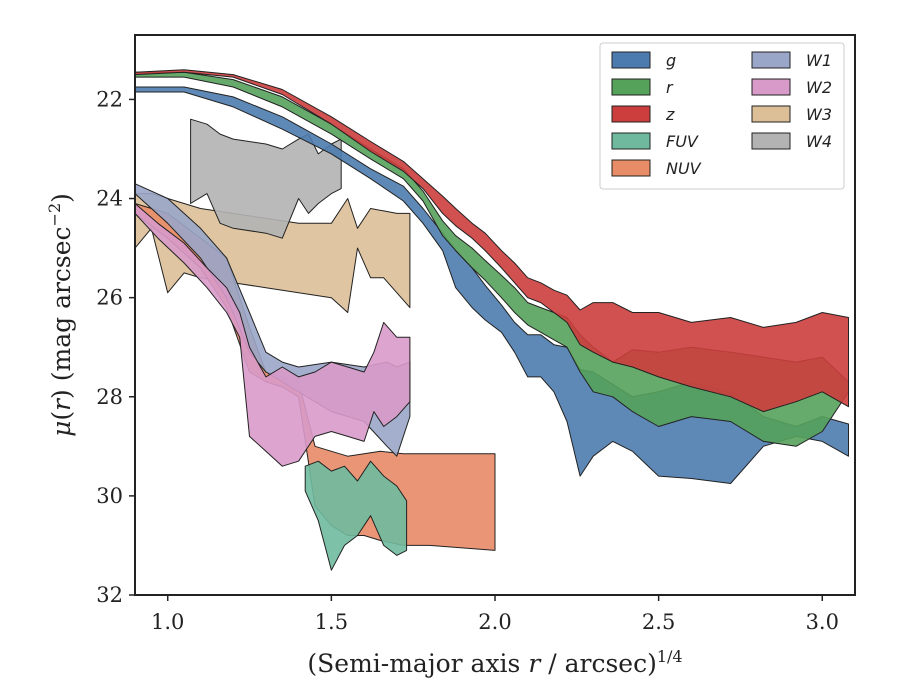 This screenshot has height=700, width=900. I want to click on legend-label-W4: W4, so click(819, 141).